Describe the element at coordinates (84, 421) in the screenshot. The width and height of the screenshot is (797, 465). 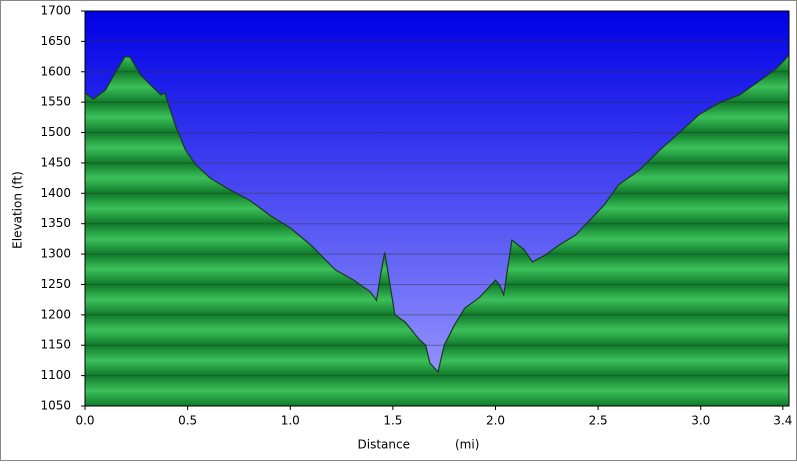
I see `x-tick-label: 0.0` at that location.